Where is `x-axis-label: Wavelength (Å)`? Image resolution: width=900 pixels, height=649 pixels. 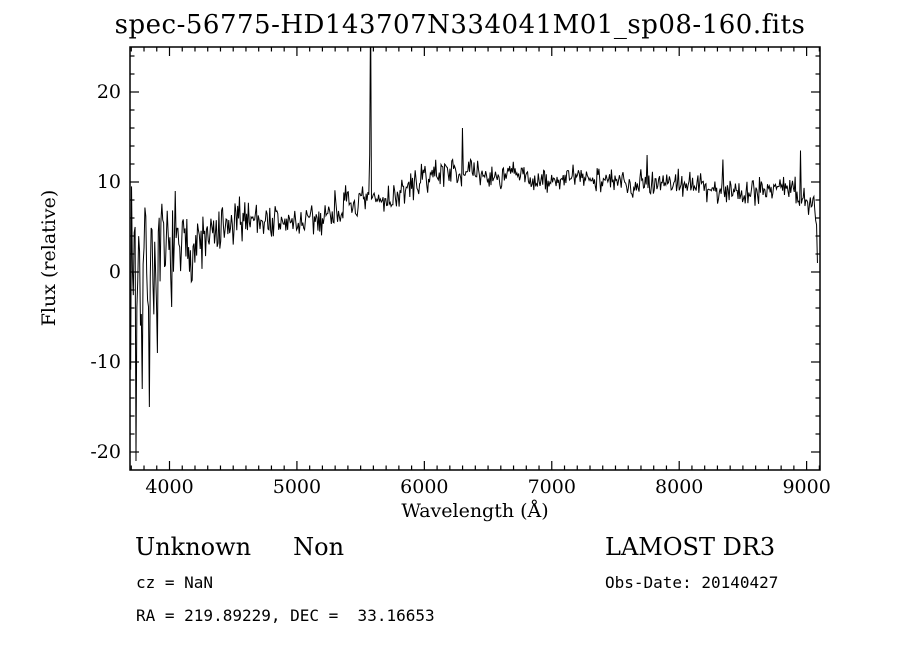 x-axis-label: Wavelength (Å) is located at coordinates (475, 511).